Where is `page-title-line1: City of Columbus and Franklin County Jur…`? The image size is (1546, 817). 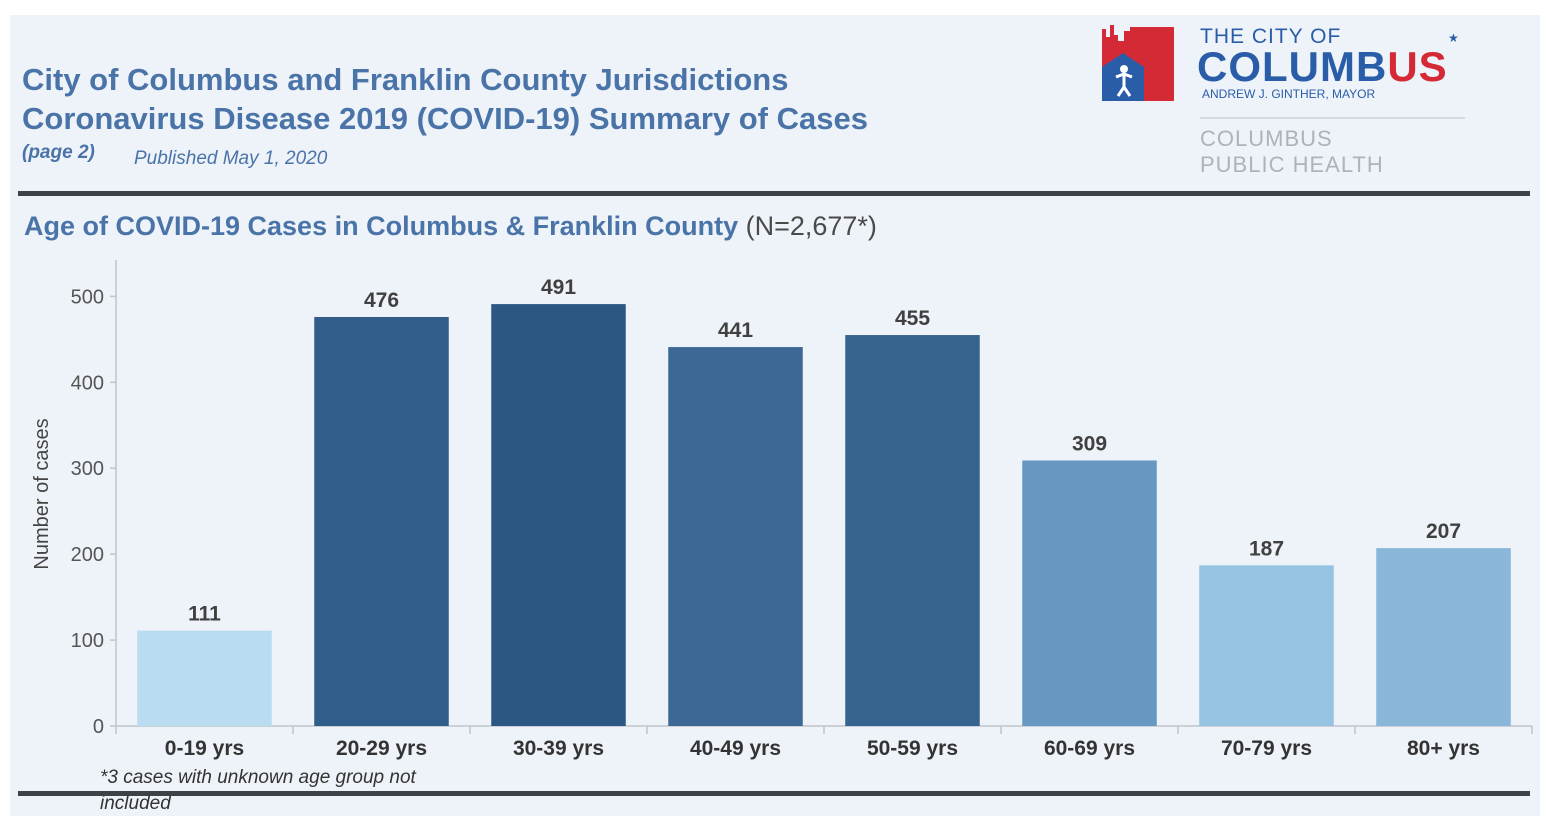
page-title-line1: City of Columbus and Franklin County Jur… is located at coordinates (405, 79).